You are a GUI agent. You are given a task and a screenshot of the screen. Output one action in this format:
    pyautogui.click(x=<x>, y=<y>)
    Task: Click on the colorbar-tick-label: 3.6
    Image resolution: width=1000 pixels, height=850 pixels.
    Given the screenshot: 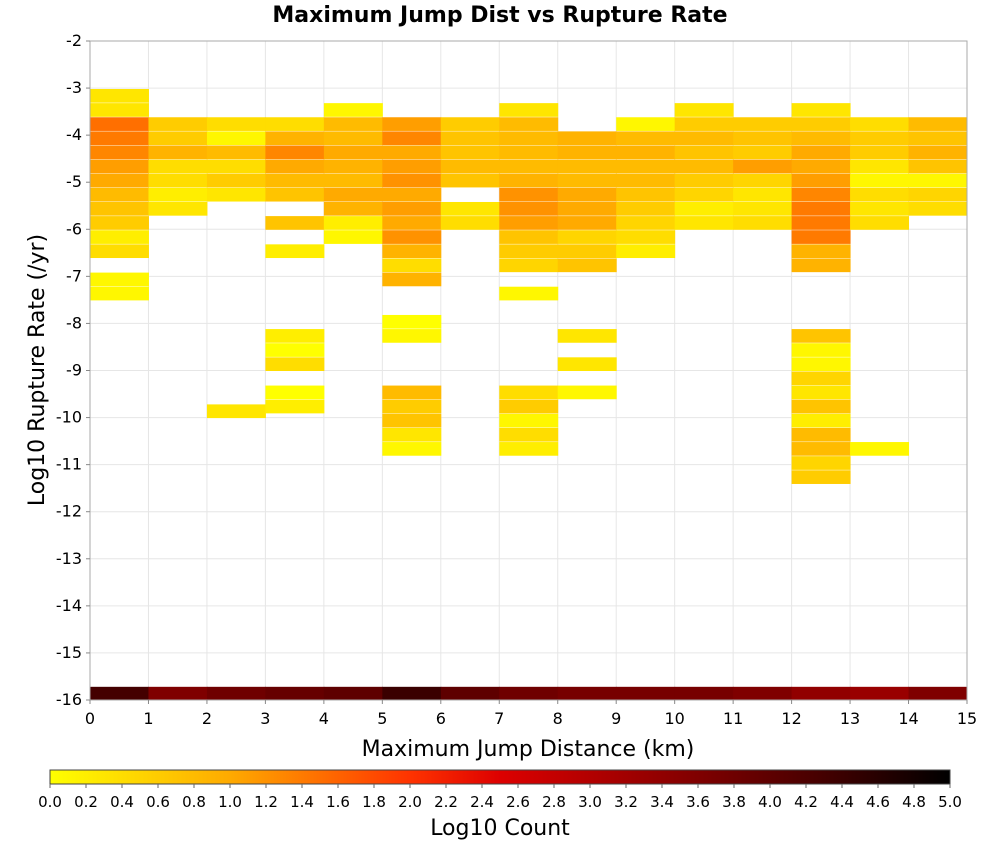 What is the action you would take?
    pyautogui.click(x=698, y=802)
    